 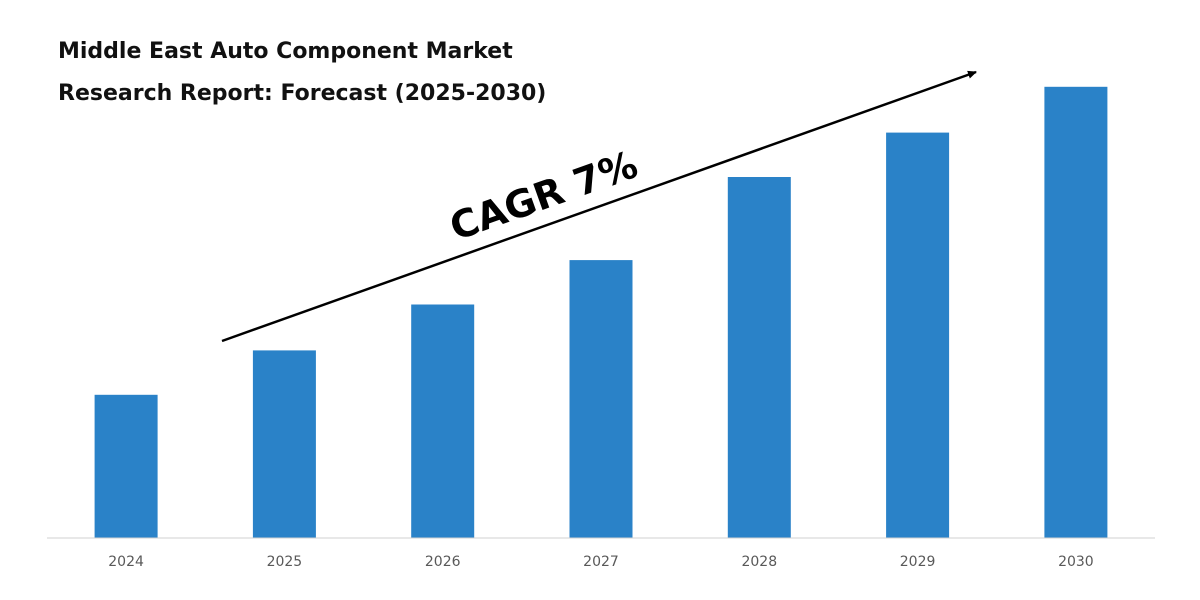 I want to click on chart-title-line-2: Research Report: Forecast (2025-2030), so click(x=302, y=93).